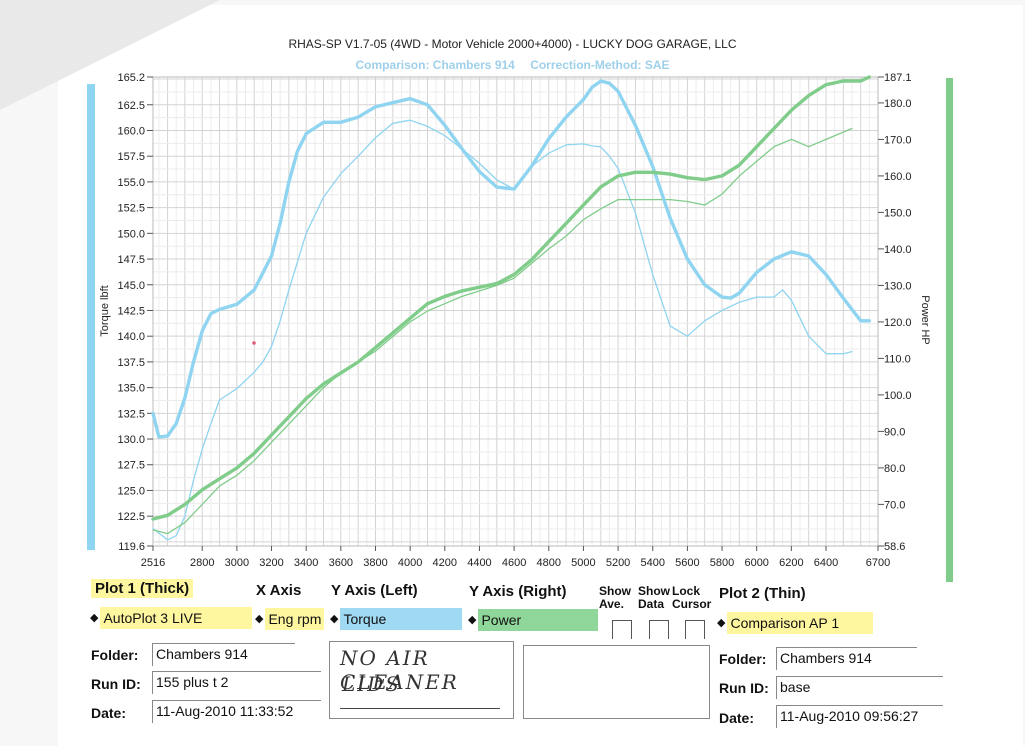 The height and width of the screenshot is (746, 1025). I want to click on y-right-tick-label: 90.0, so click(894, 432).